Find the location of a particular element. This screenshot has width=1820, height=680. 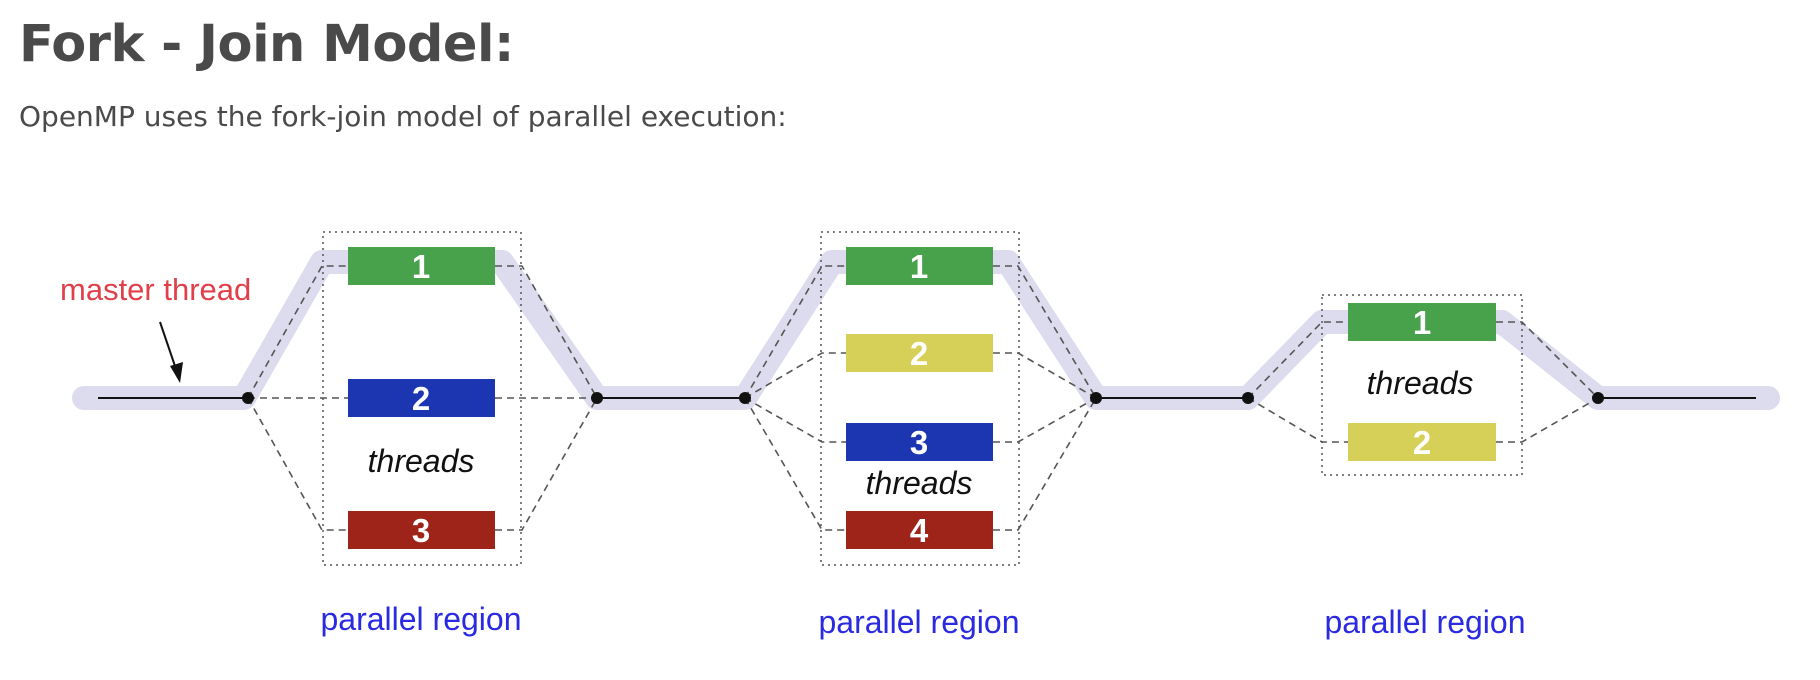

region-1-label: parallel region is located at coordinates (420, 619).